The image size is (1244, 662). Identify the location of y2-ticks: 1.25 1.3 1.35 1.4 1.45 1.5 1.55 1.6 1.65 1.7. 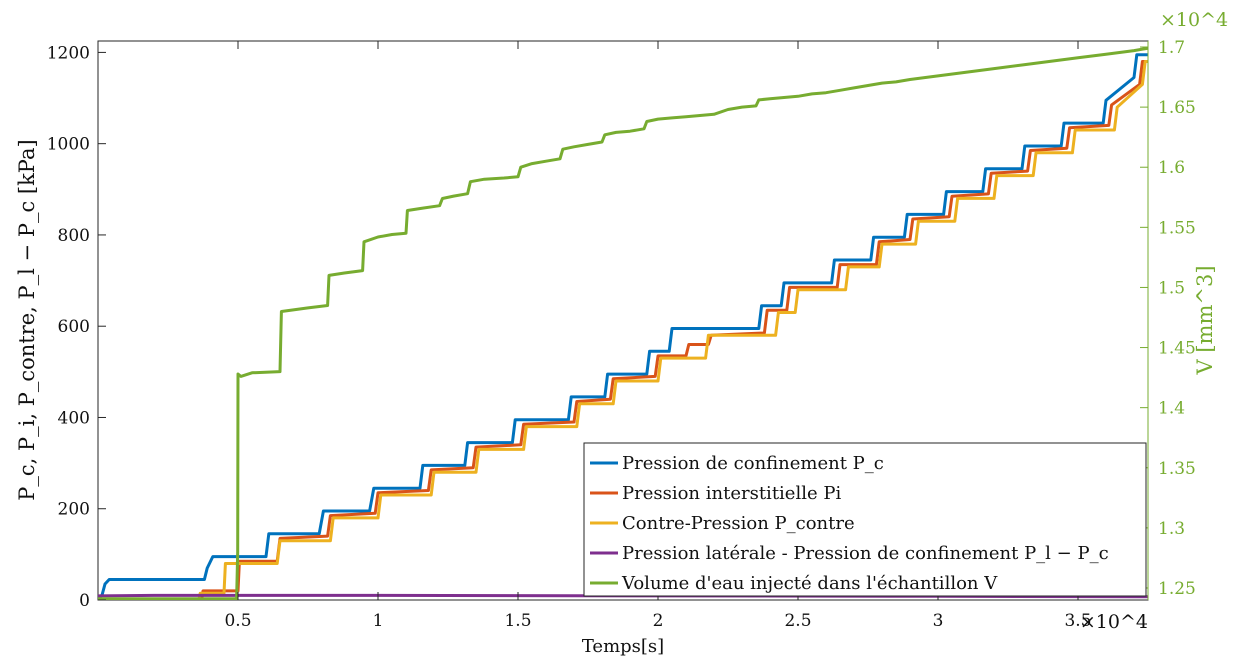
(1168, 319).